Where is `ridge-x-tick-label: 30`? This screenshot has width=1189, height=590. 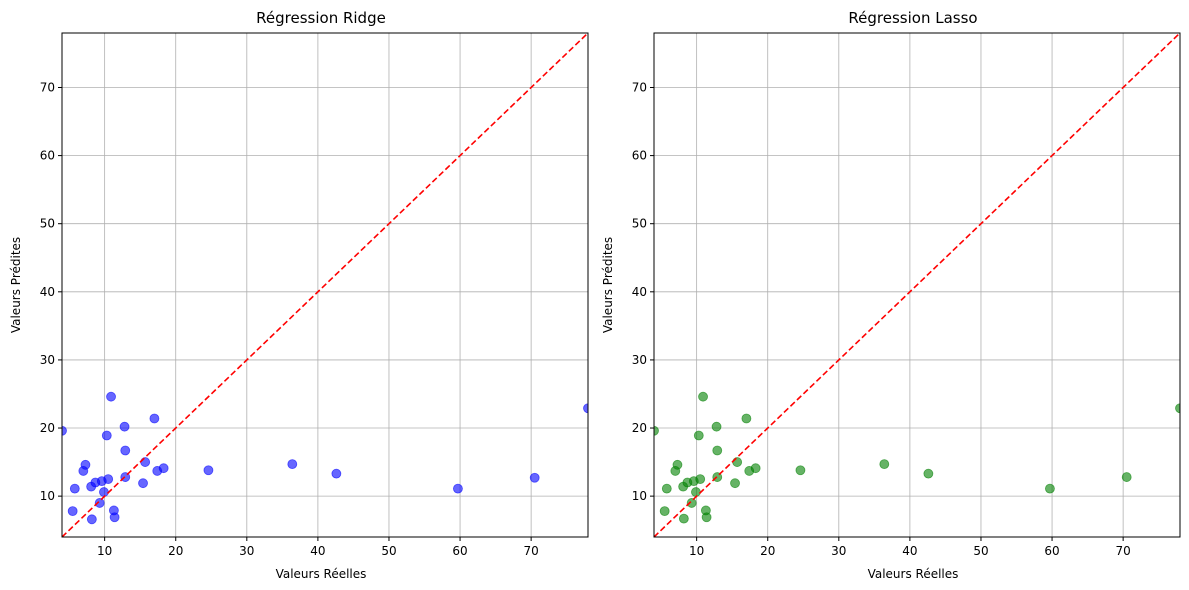
ridge-x-tick-label: 30 is located at coordinates (246, 551).